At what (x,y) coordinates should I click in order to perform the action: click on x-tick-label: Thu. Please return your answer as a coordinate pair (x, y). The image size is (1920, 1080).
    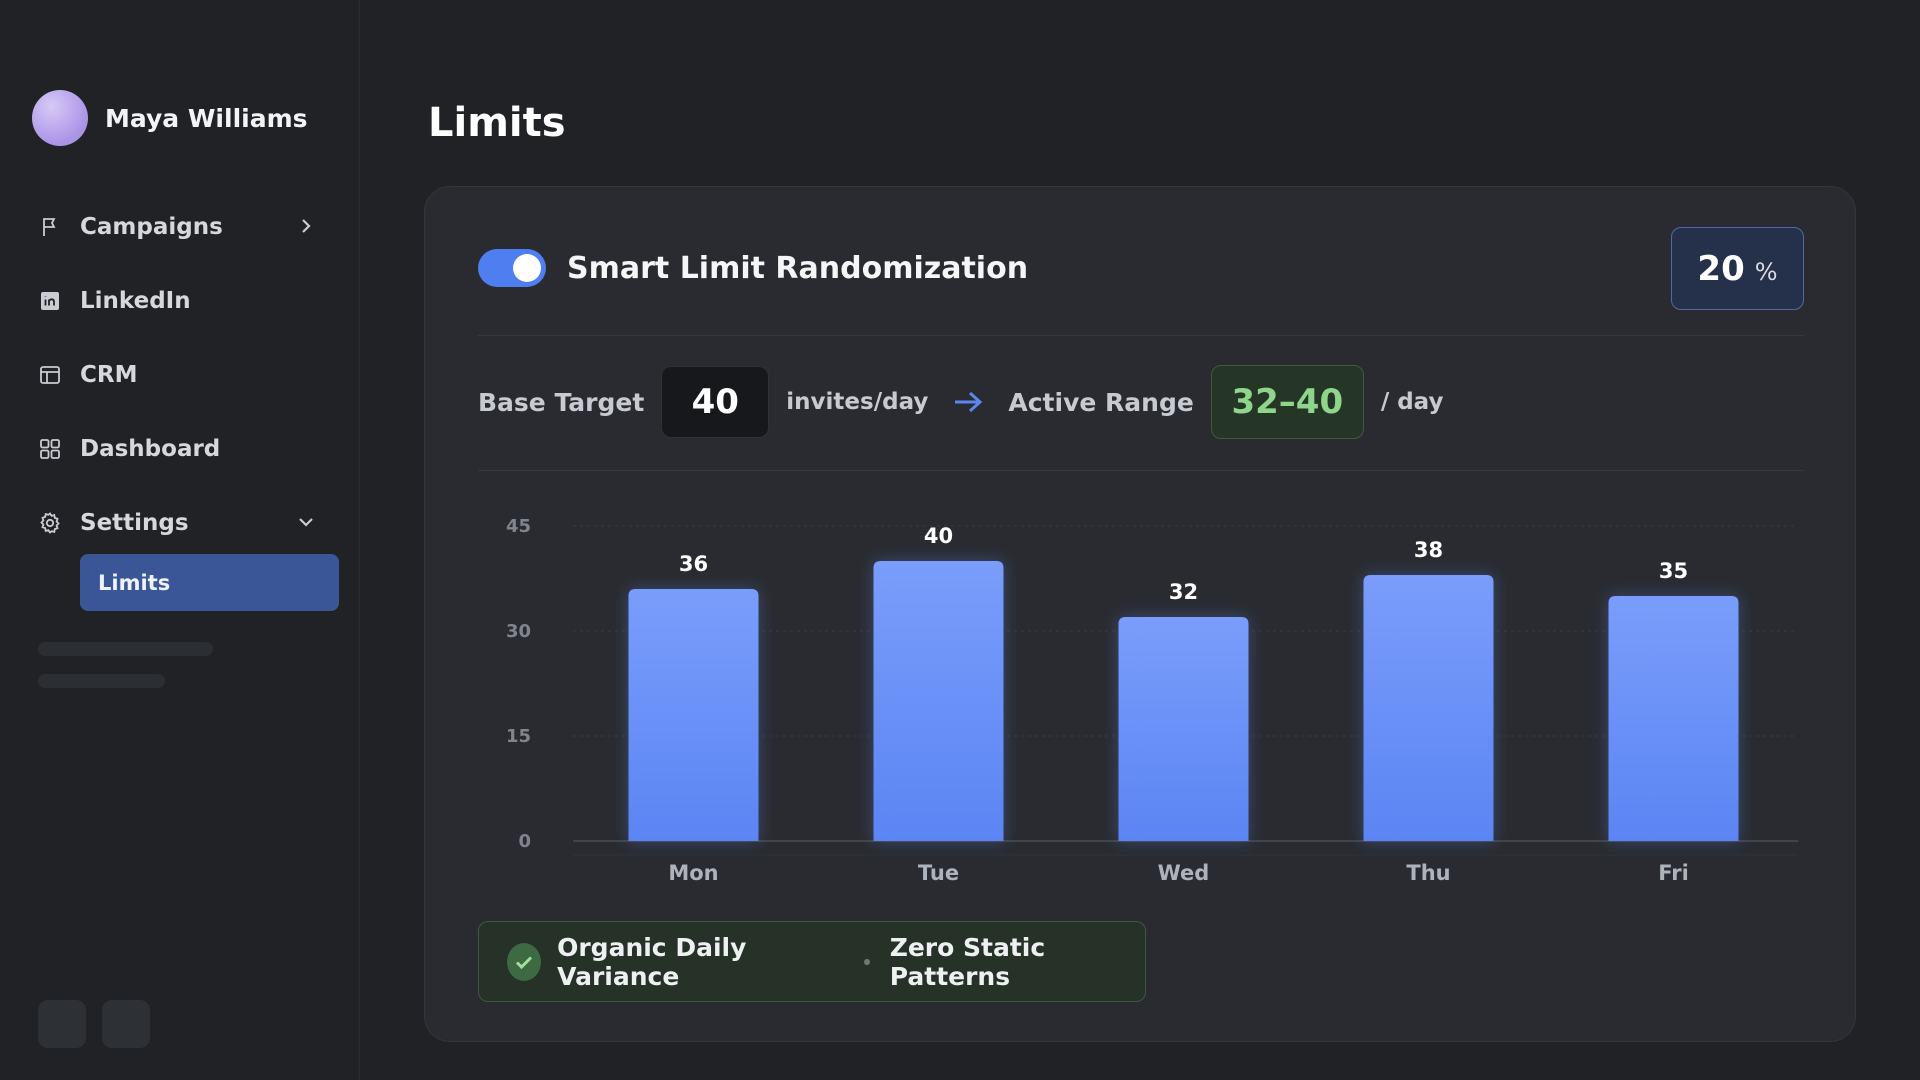
    Looking at the image, I should click on (1428, 873).